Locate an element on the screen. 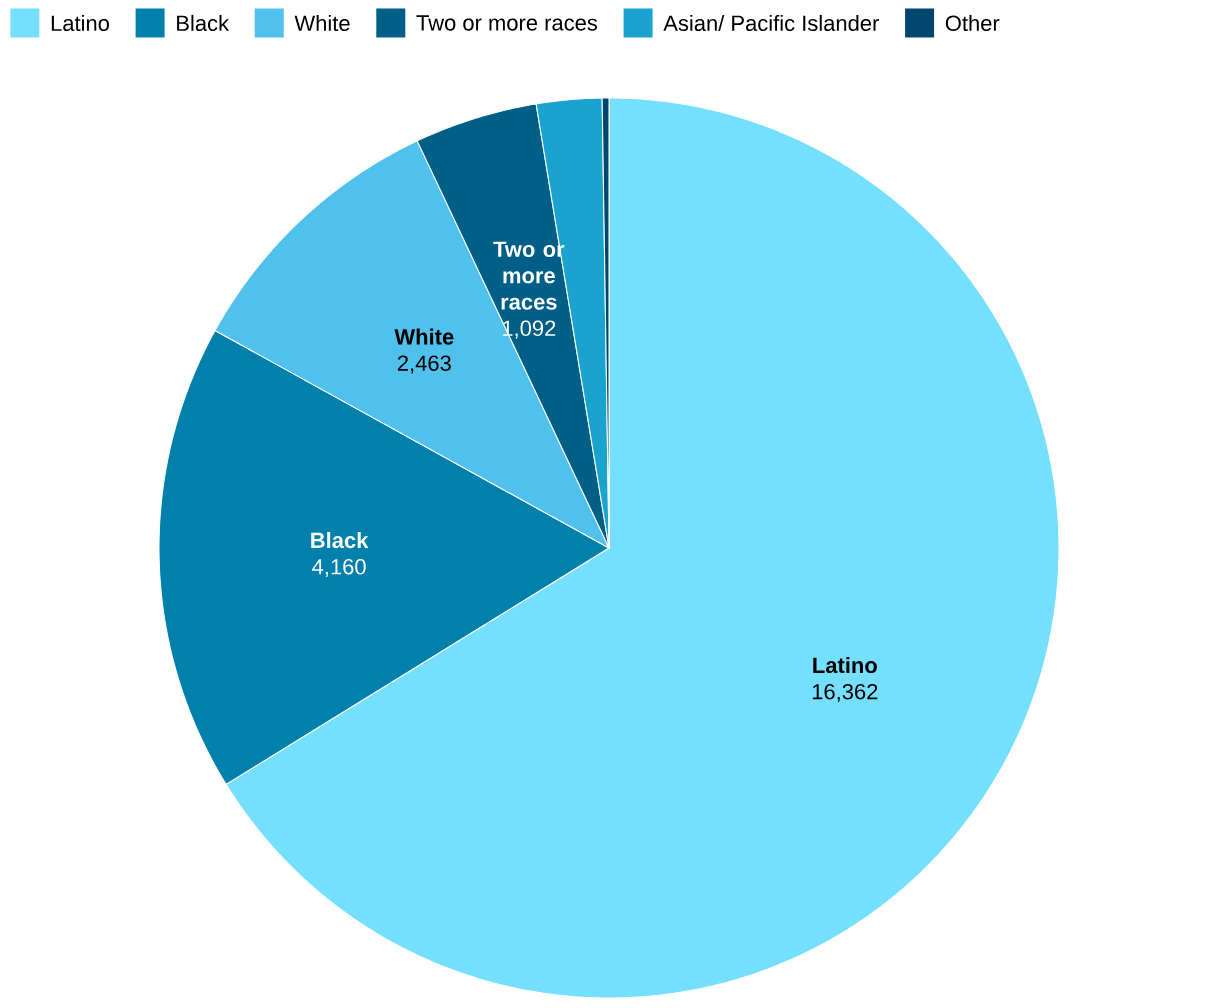 Image resolution: width=1220 pixels, height=1008 pixels. legend-label: Black is located at coordinates (203, 23).